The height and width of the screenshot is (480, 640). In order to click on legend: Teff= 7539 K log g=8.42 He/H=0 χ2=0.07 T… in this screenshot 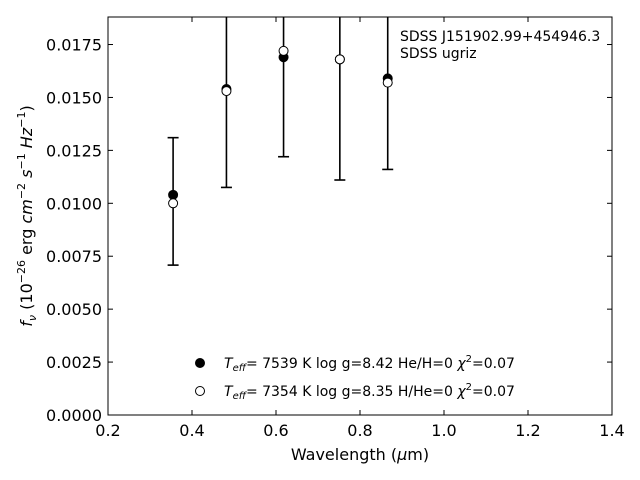, I will do `click(355, 378)`.